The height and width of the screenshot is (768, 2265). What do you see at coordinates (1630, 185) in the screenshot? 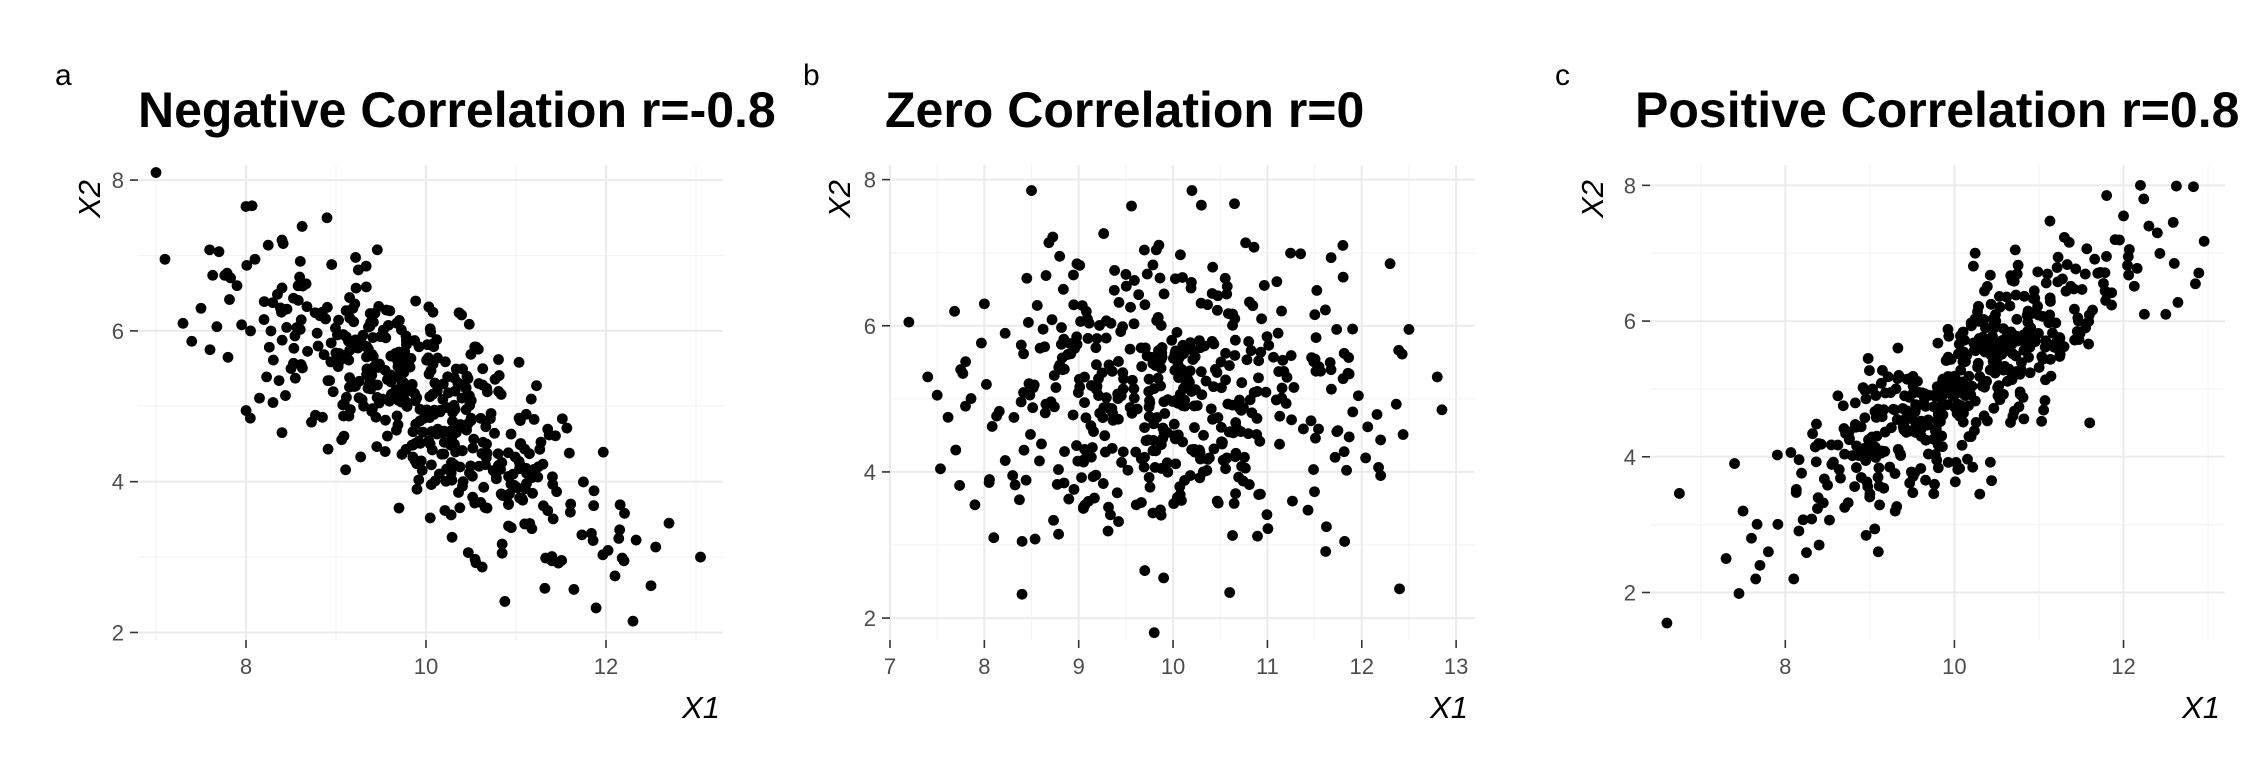
I see `y-tick-label: 8` at bounding box center [1630, 185].